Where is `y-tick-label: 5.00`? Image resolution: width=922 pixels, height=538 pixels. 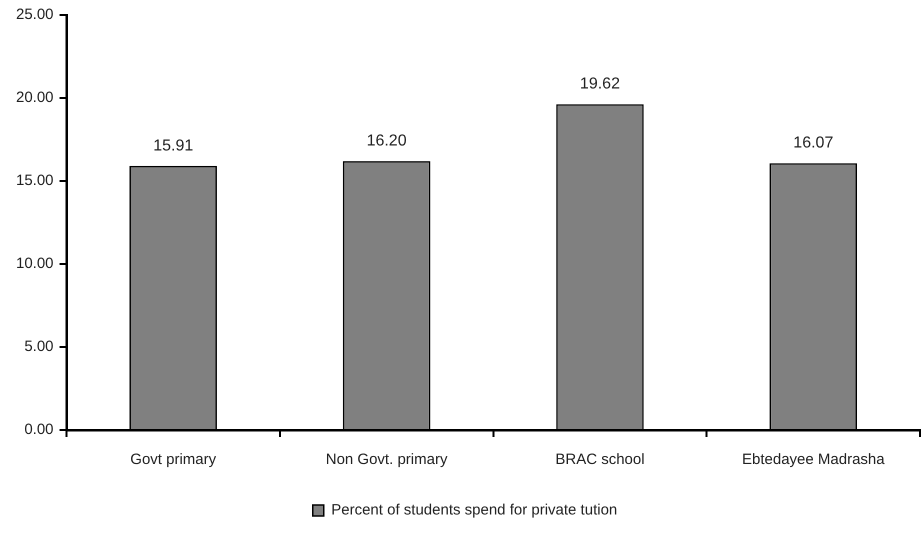 y-tick-label: 5.00 is located at coordinates (39, 347).